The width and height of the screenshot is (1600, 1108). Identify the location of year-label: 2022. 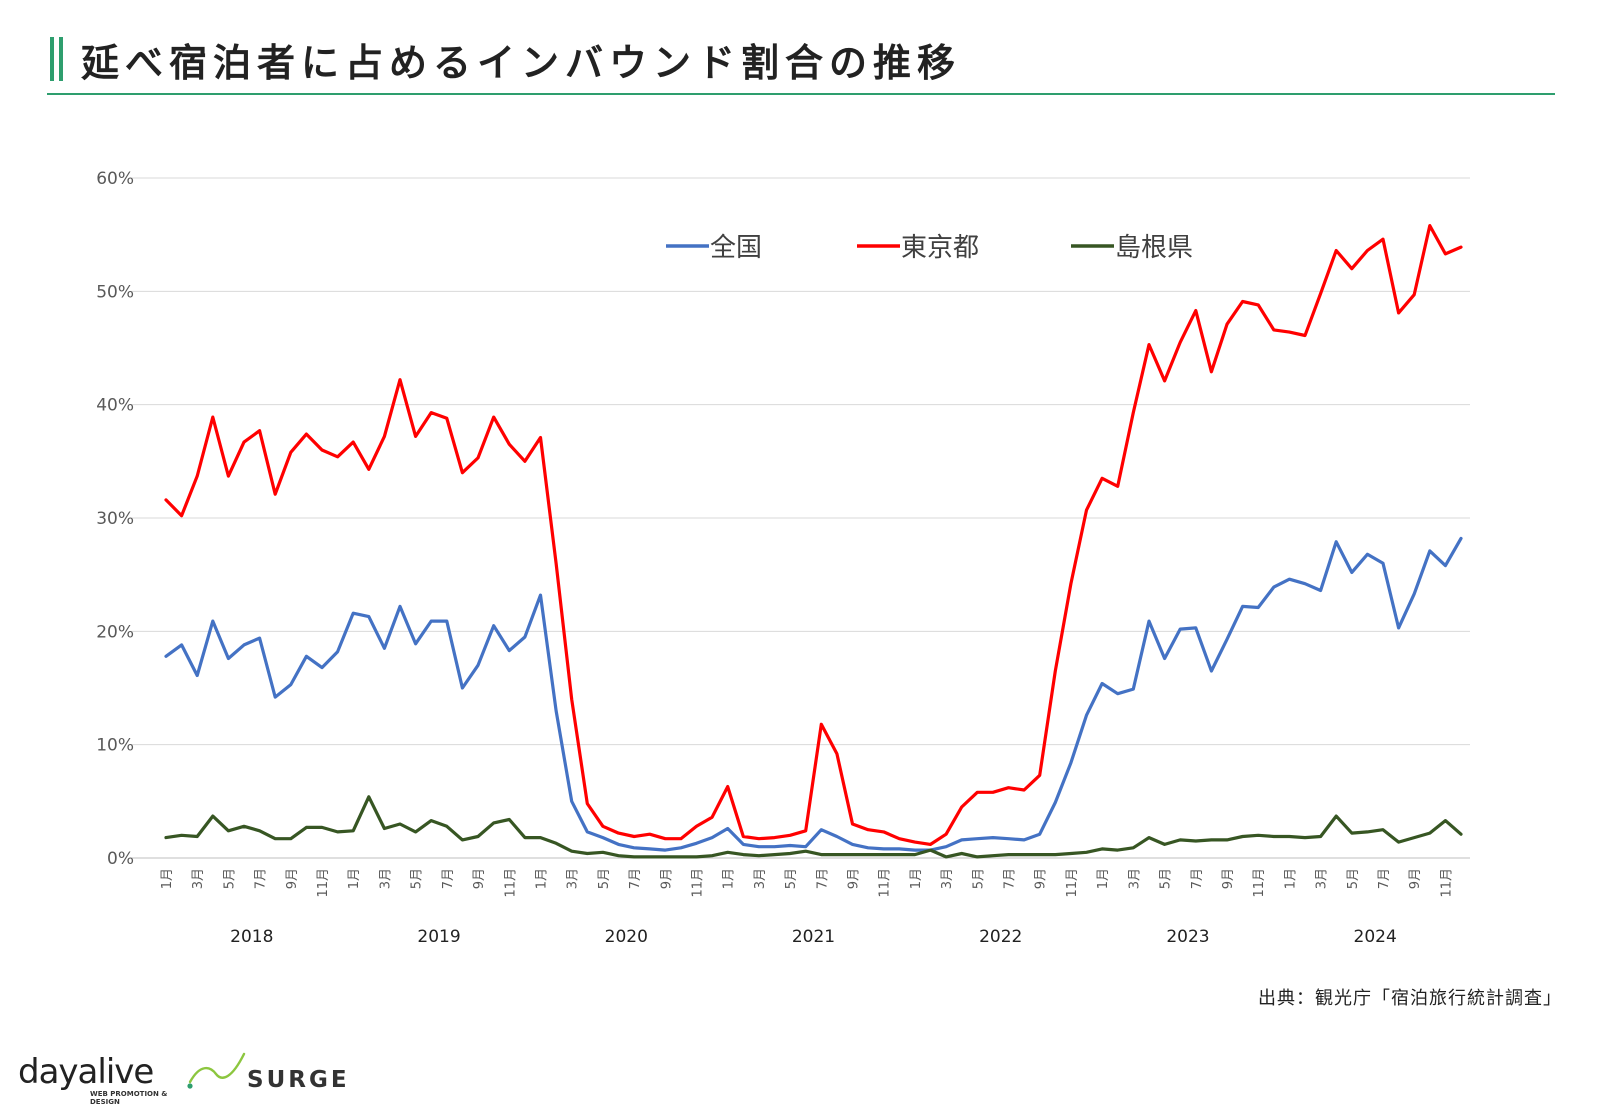
(1000, 937).